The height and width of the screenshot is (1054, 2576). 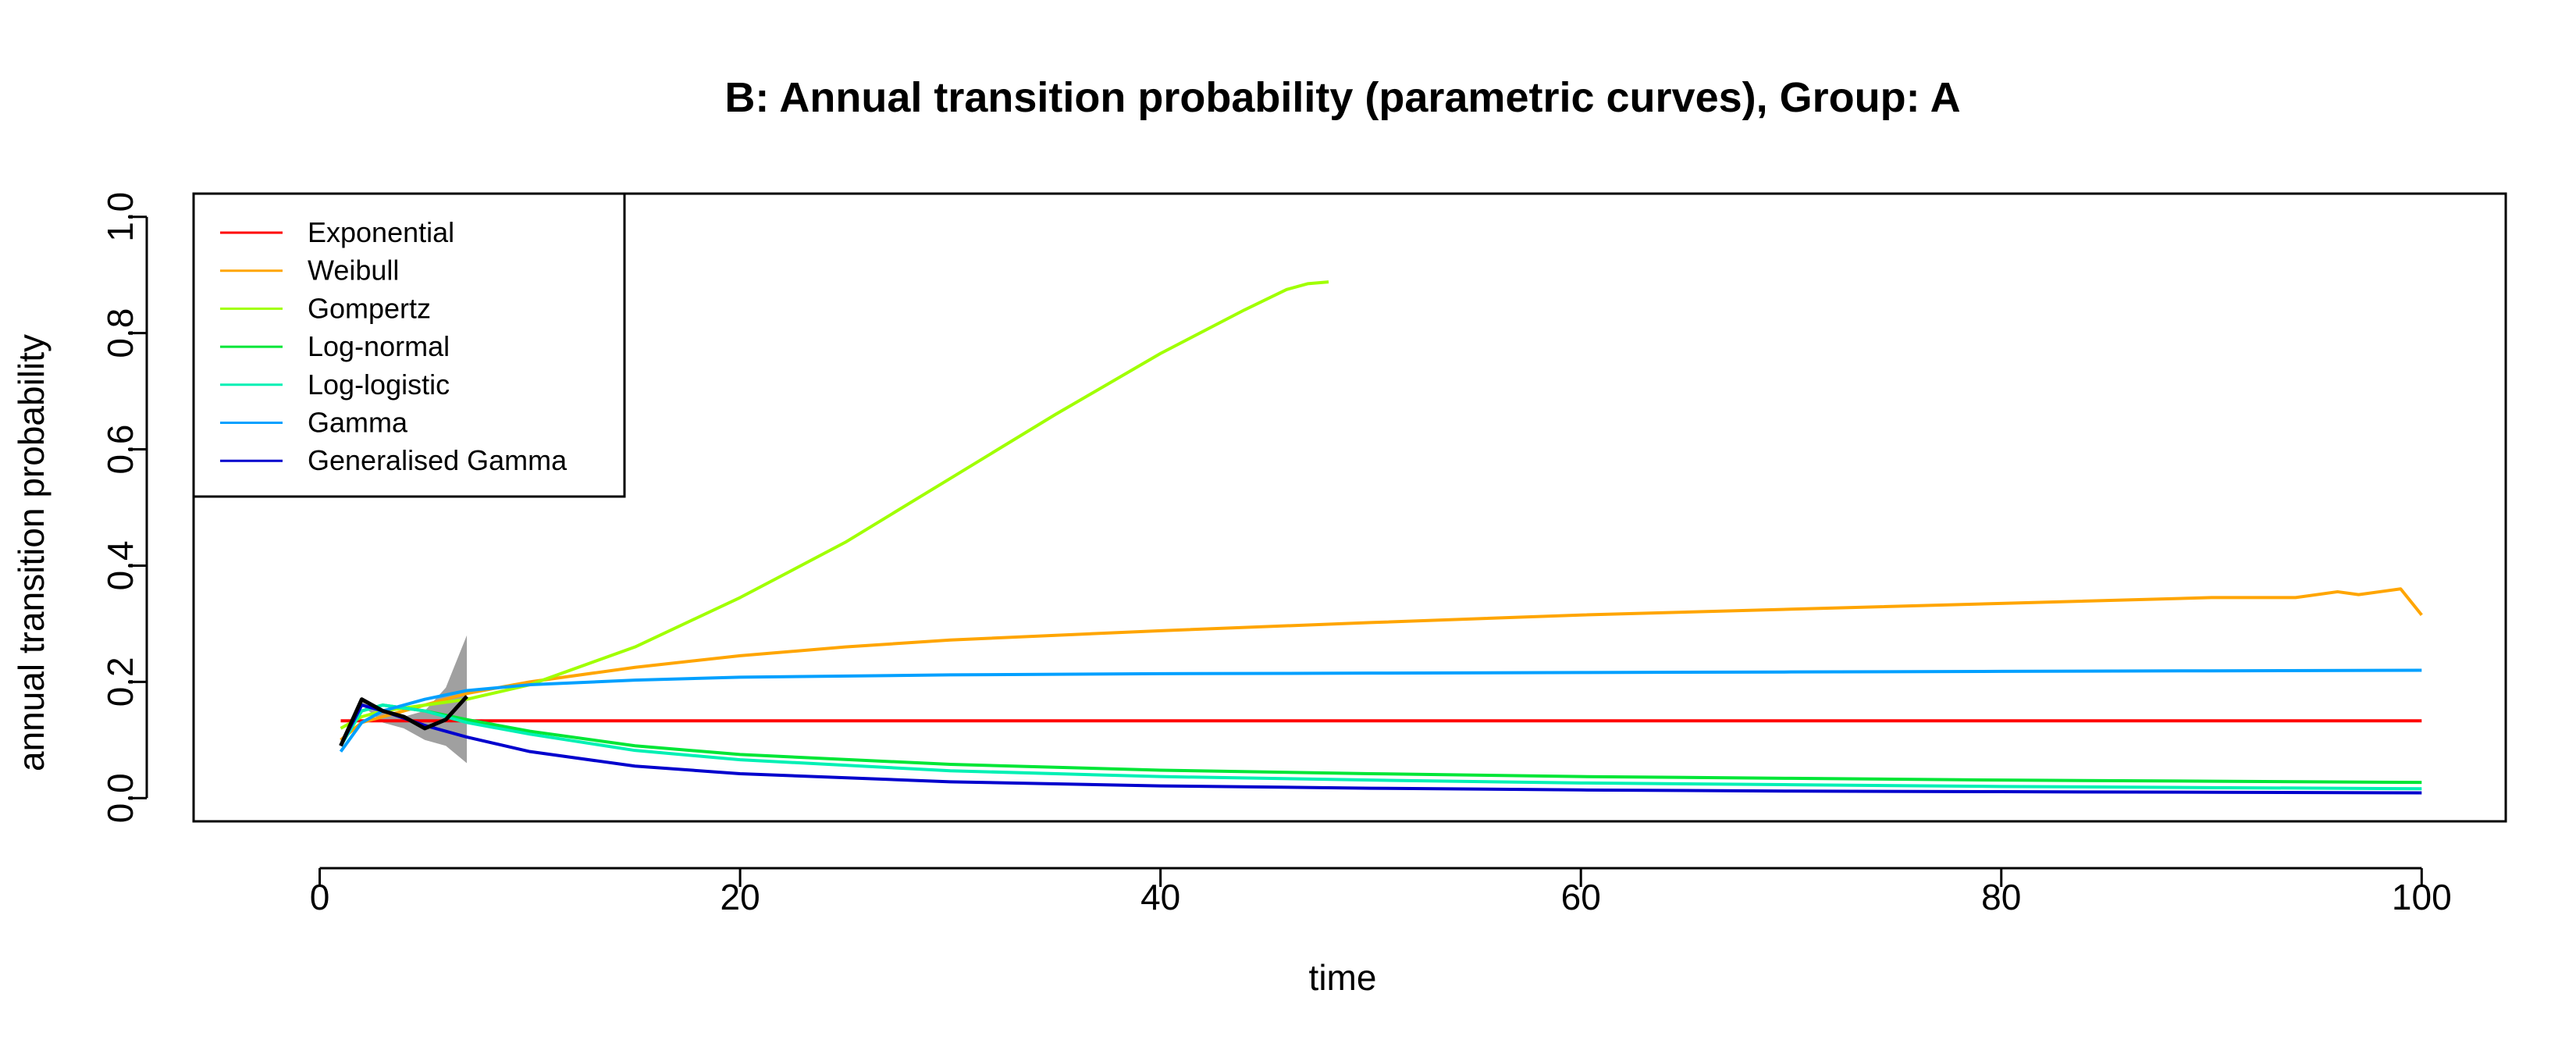 I want to click on x-tick-label: 20, so click(x=740, y=897).